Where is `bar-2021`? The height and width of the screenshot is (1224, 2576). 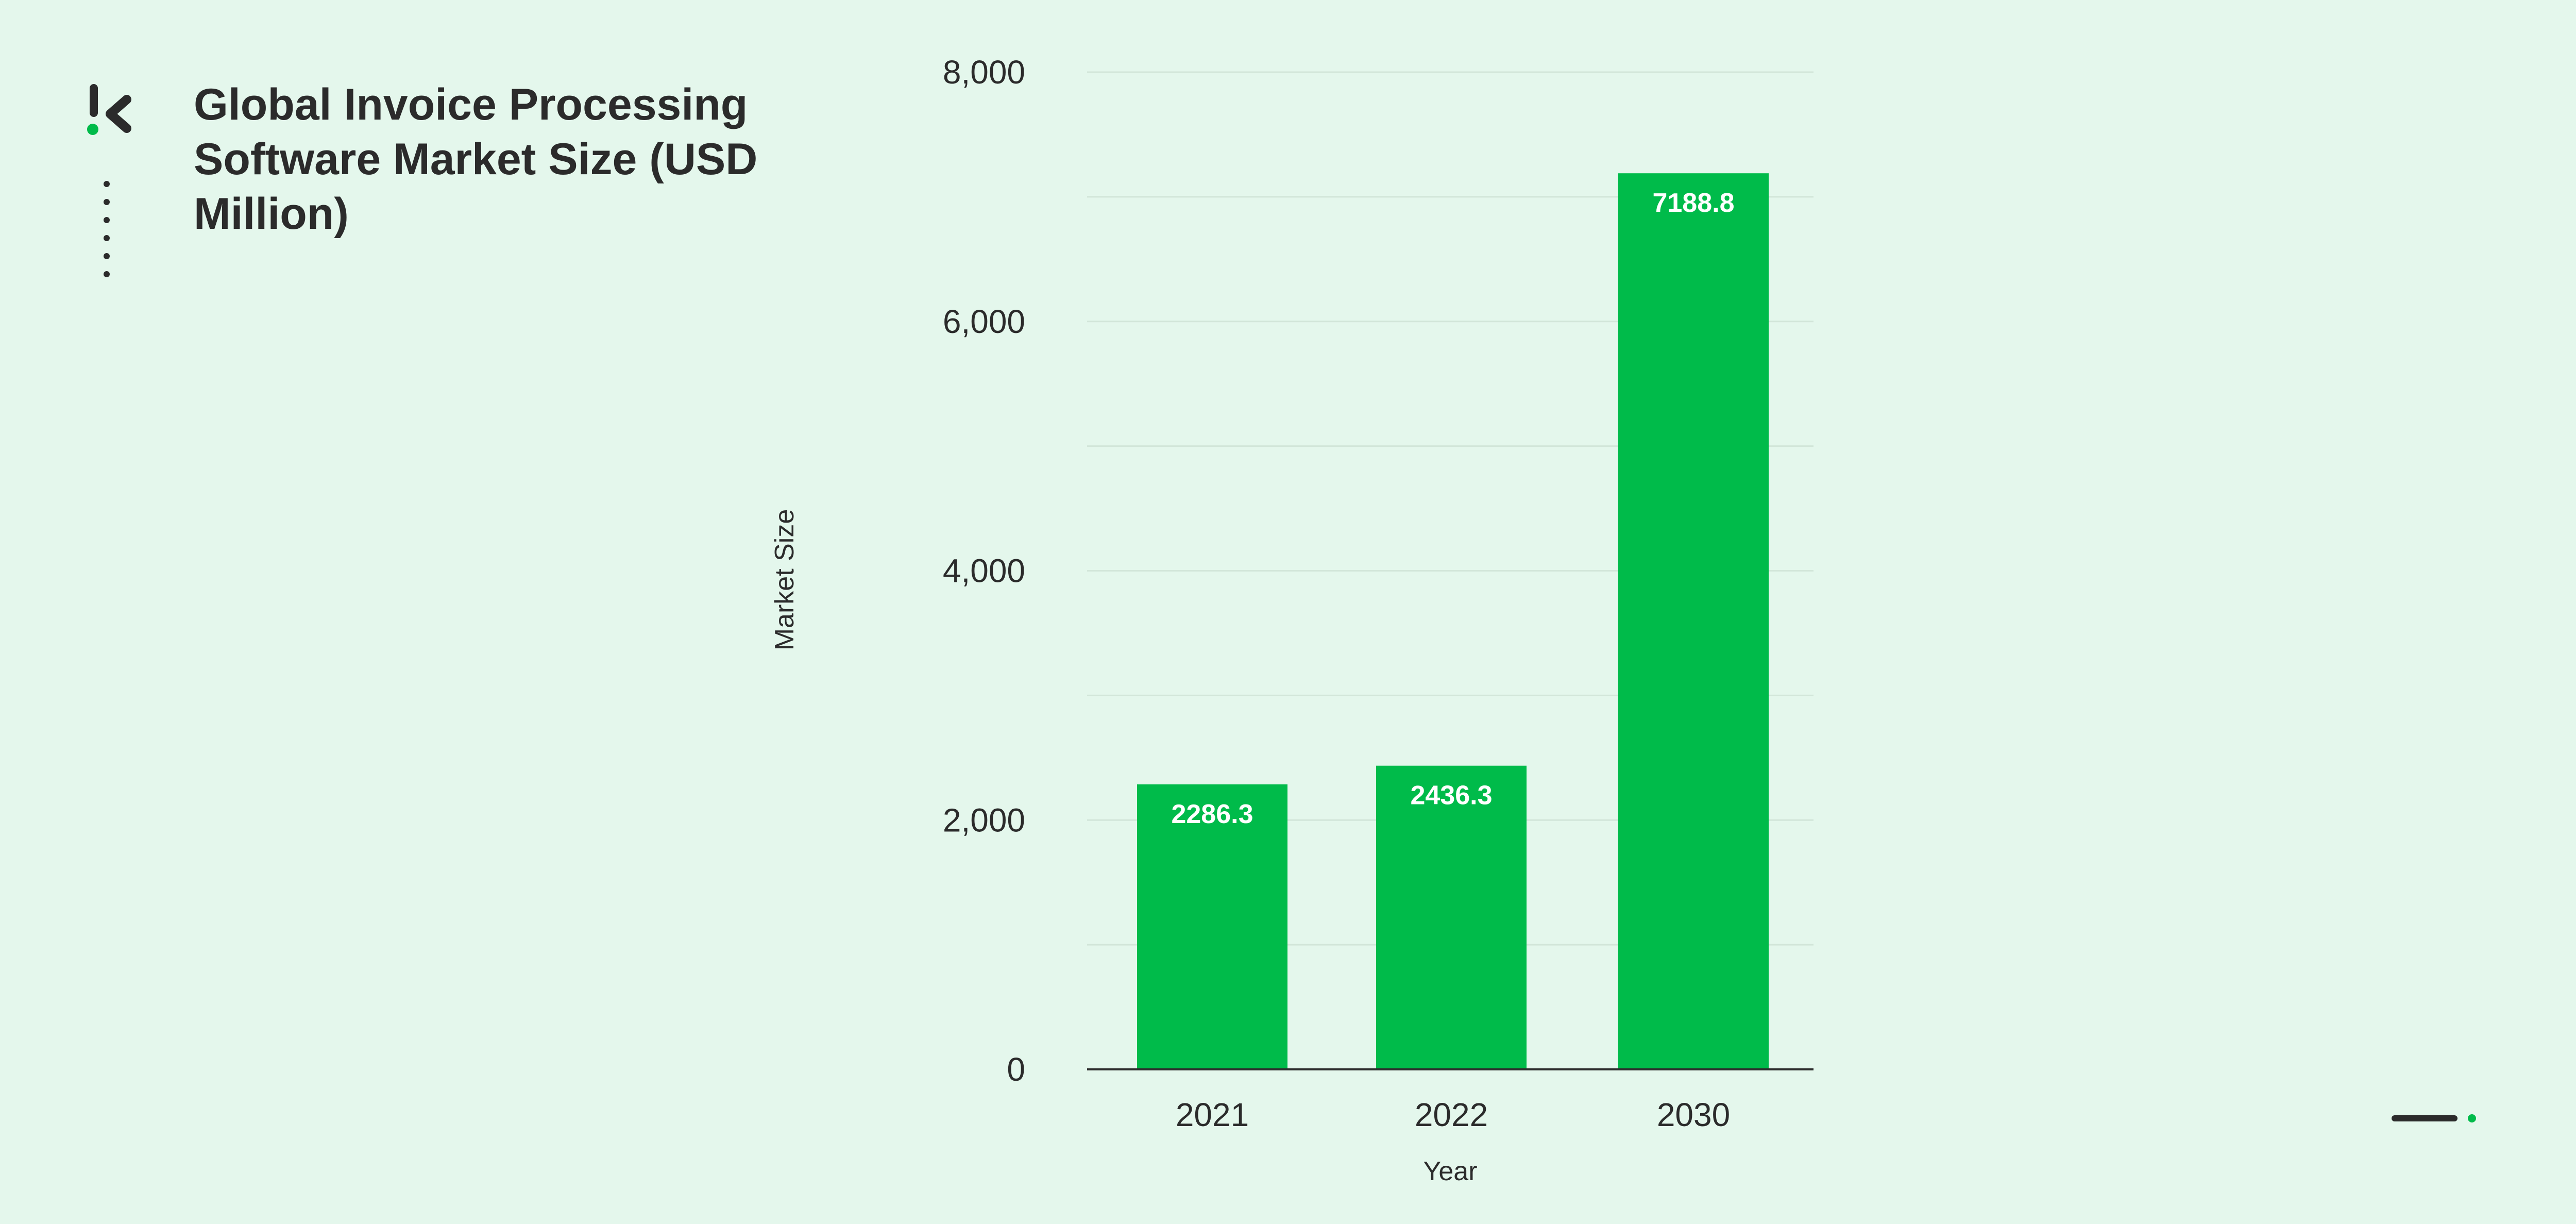 bar-2021 is located at coordinates (1212, 927).